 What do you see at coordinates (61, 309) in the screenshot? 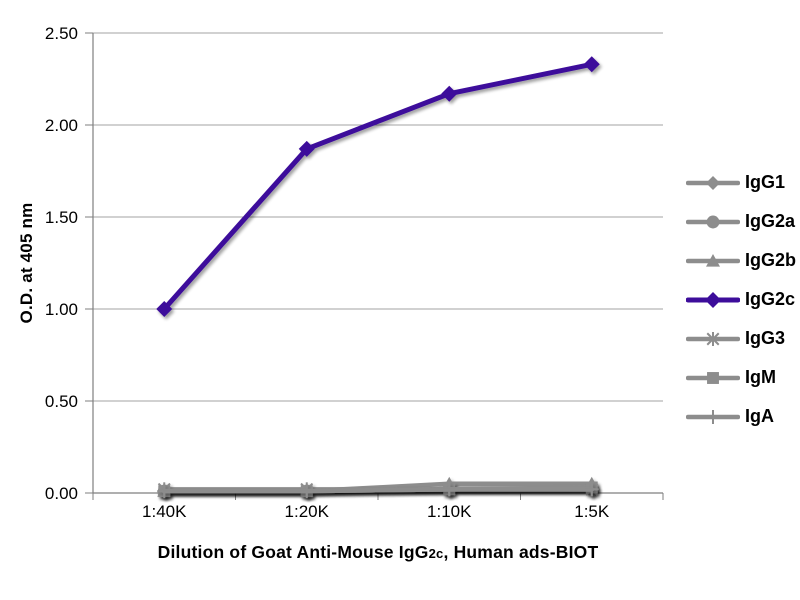
I see `y-tick-label: 1.00` at bounding box center [61, 309].